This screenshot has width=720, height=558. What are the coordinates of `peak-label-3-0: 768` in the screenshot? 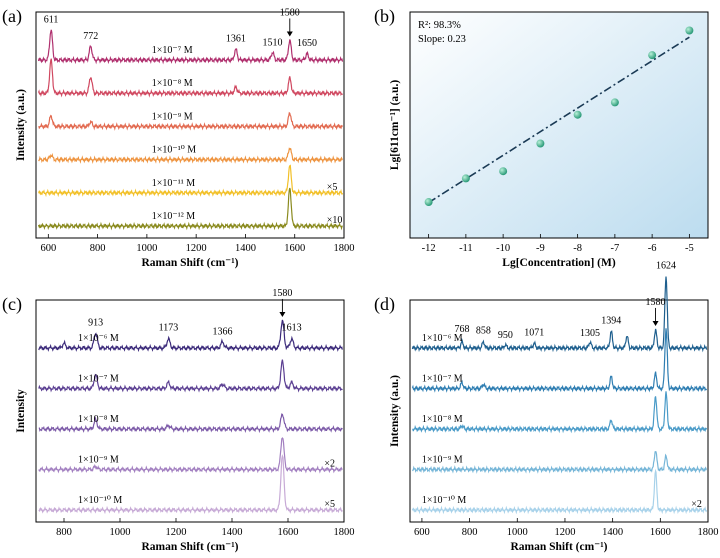 It's located at (461, 329).